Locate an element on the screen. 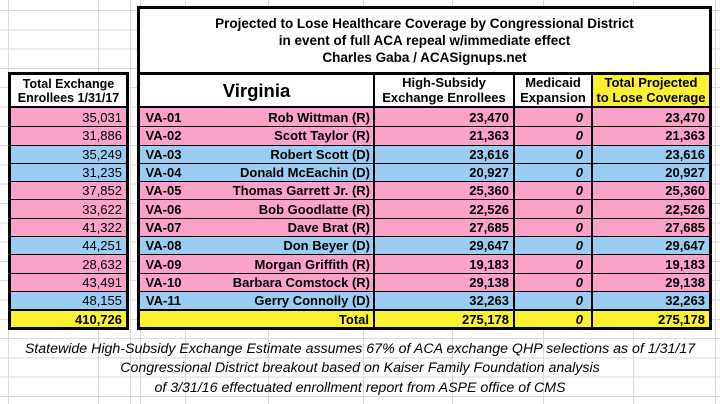 Image resolution: width=720 pixels, height=404 pixels. total-projected-cell: 27,685 is located at coordinates (650, 227).